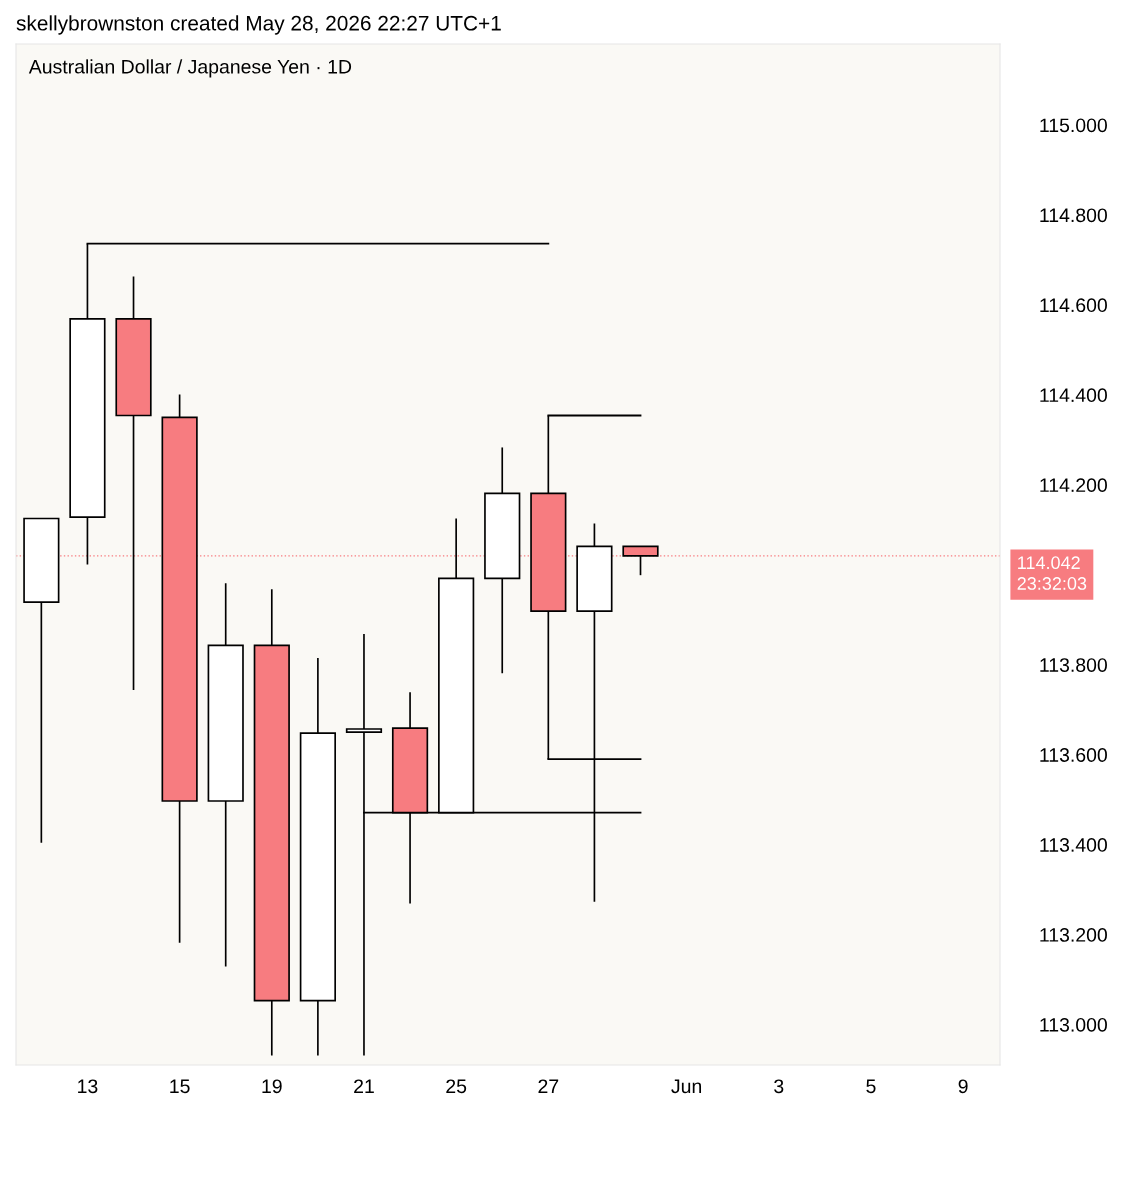 The image size is (1143, 1200). What do you see at coordinates (963, 1086) in the screenshot?
I see `x-tick-label: 9` at bounding box center [963, 1086].